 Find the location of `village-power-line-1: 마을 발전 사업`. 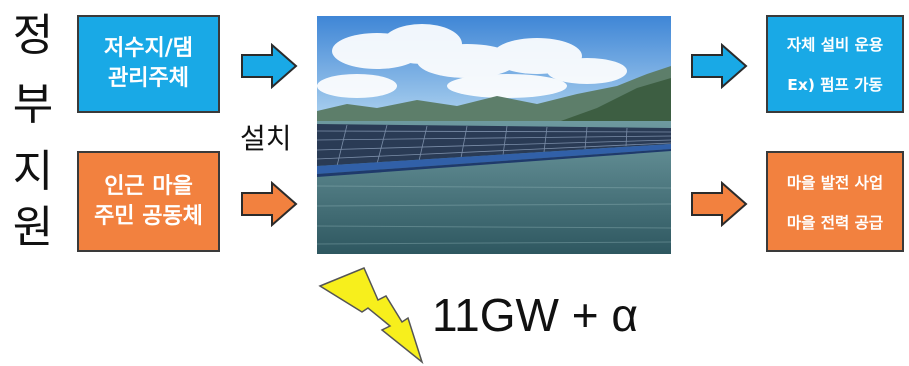

village-power-line-1: 마을 발전 사업 is located at coordinates (835, 182).